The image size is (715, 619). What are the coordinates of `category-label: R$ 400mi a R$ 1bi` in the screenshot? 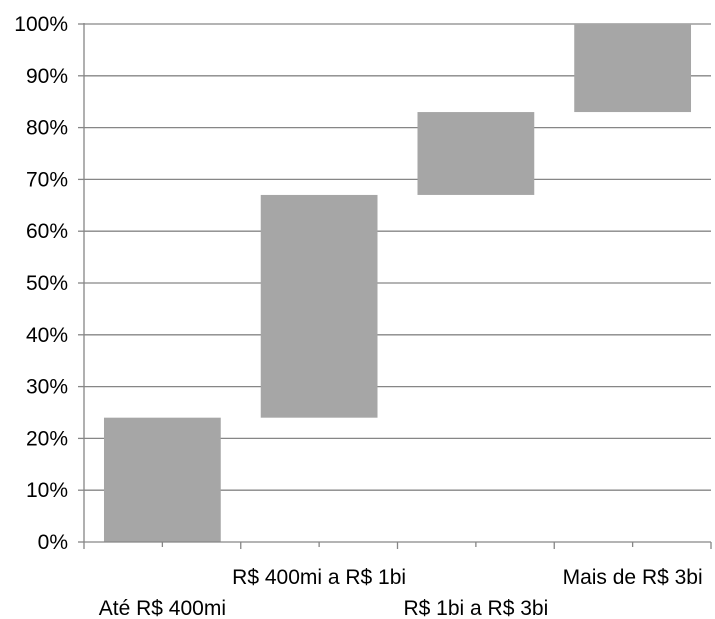 It's located at (319, 577).